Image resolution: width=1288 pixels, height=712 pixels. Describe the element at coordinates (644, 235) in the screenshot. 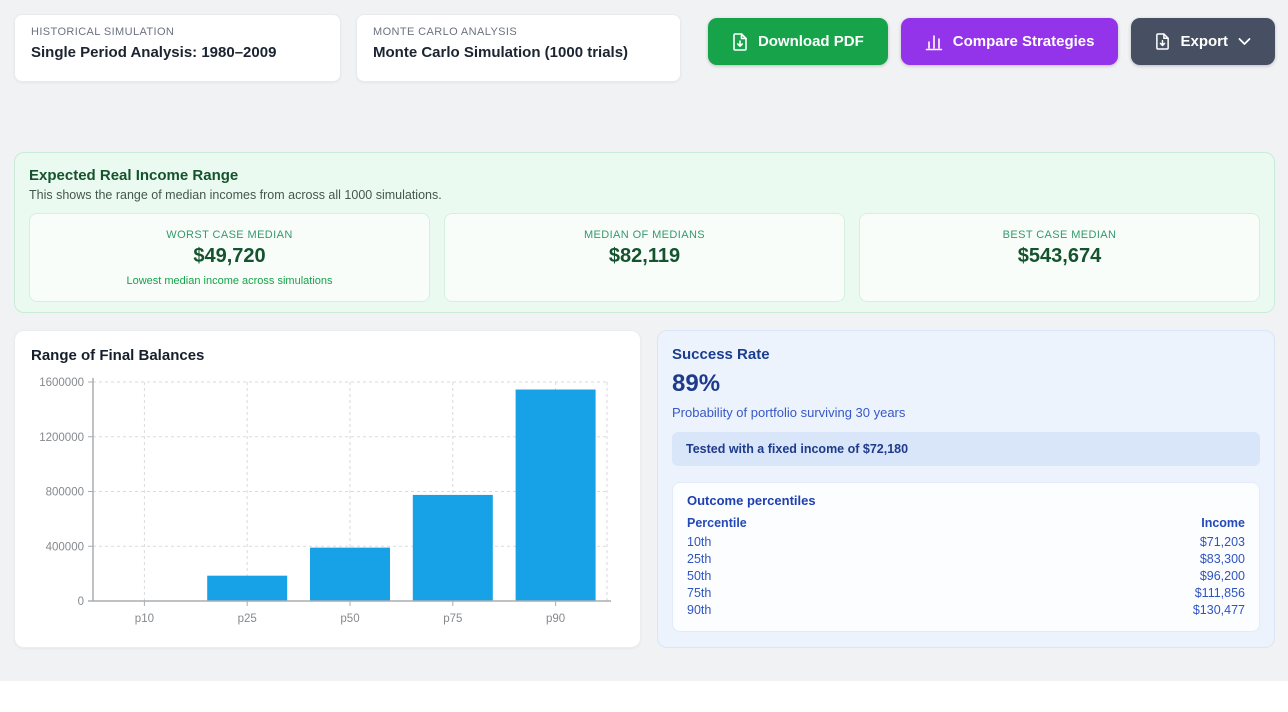

I see `median-of-medians-label: MEDIAN OF MEDIANS` at that location.